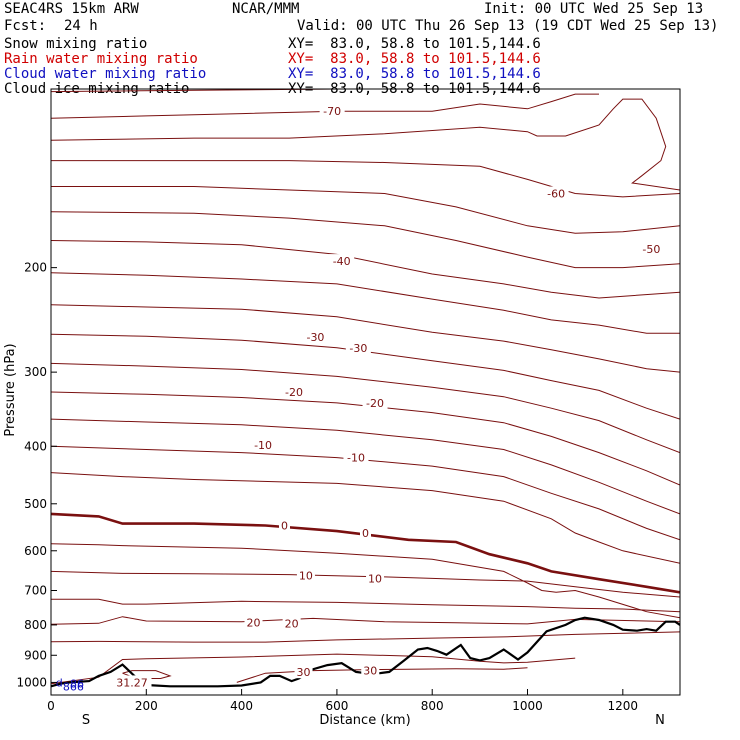  I want to click on x-axis-tick-label: 400, so click(241, 706).